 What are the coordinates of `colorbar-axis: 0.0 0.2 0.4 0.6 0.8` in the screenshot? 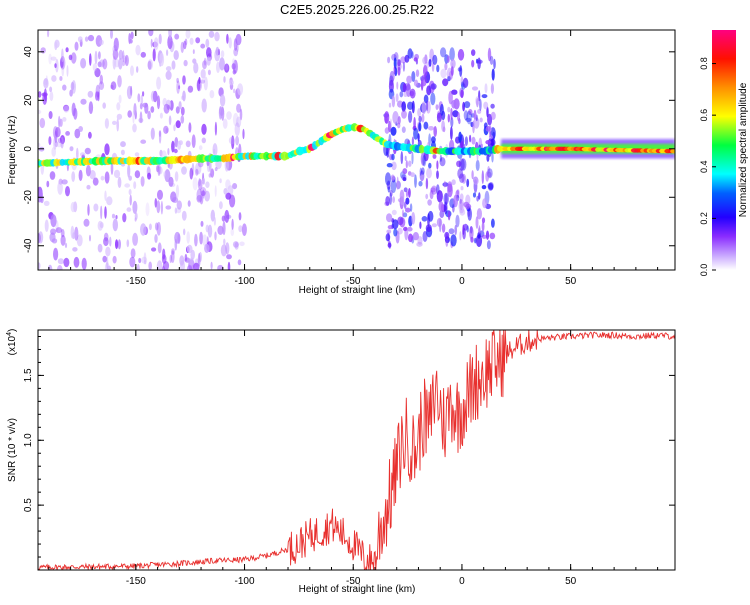 It's located at (707, 166).